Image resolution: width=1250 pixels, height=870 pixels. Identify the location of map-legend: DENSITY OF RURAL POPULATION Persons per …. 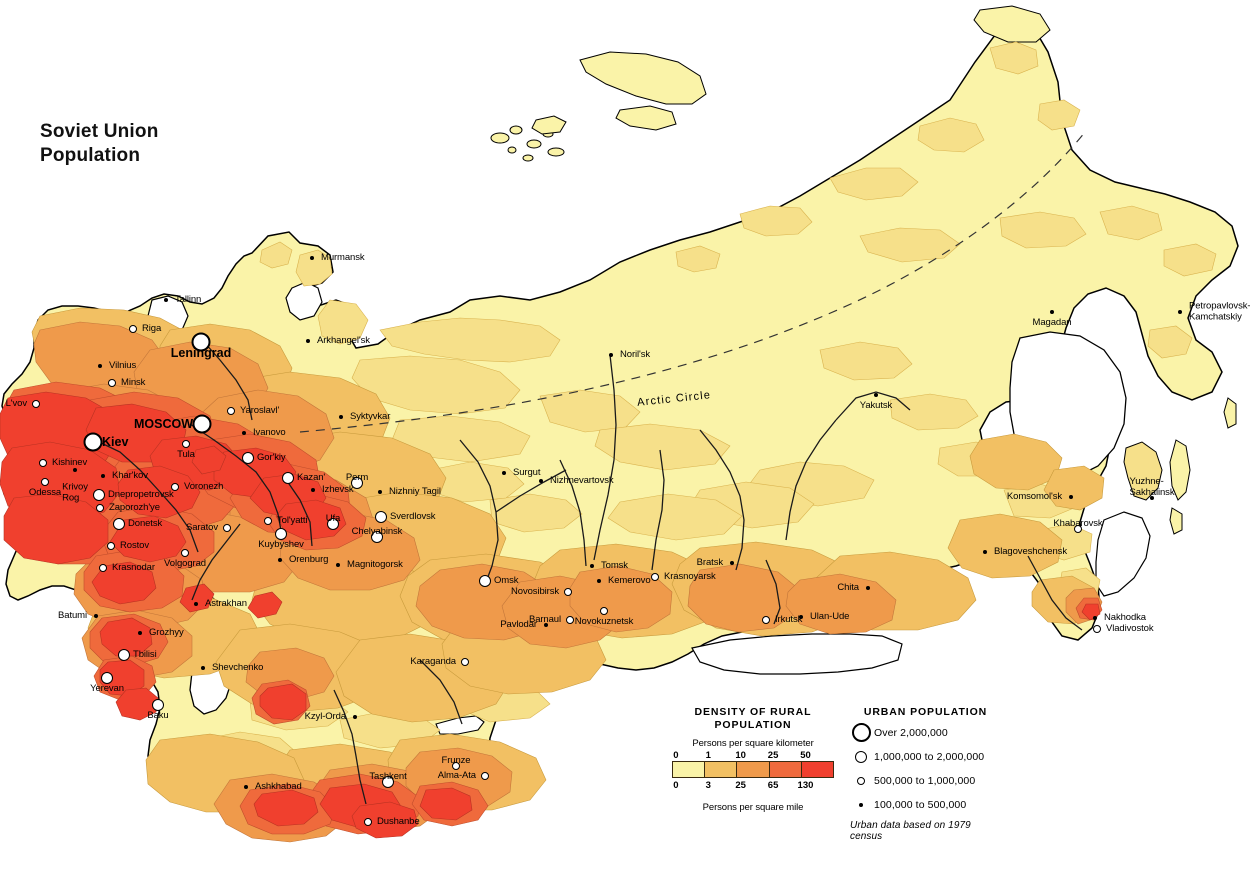
(831, 774).